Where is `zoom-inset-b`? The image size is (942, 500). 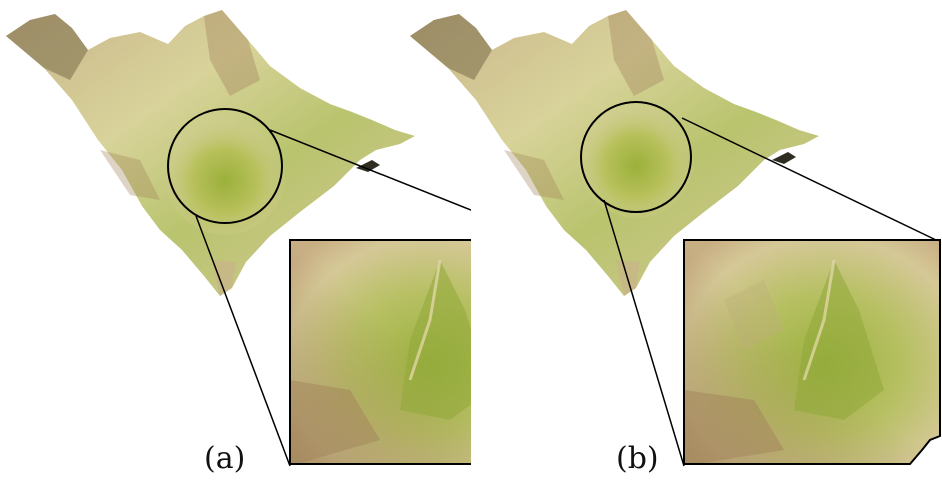 zoom-inset-b is located at coordinates (812, 352).